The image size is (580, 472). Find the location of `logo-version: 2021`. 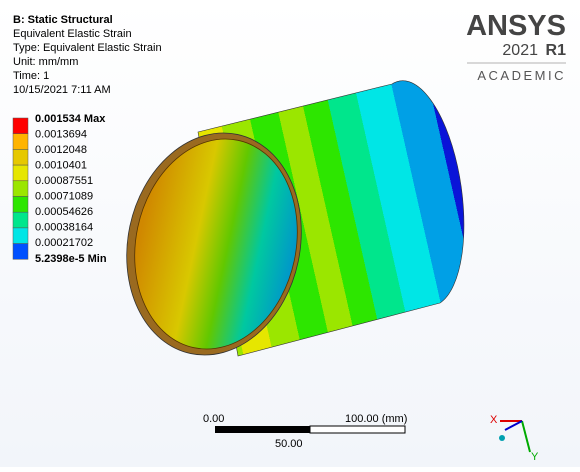

logo-version: 2021 is located at coordinates (520, 50).